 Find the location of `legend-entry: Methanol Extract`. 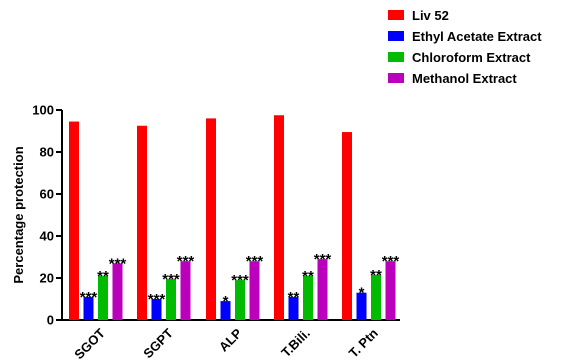

legend-entry: Methanol Extract is located at coordinates (464, 78).